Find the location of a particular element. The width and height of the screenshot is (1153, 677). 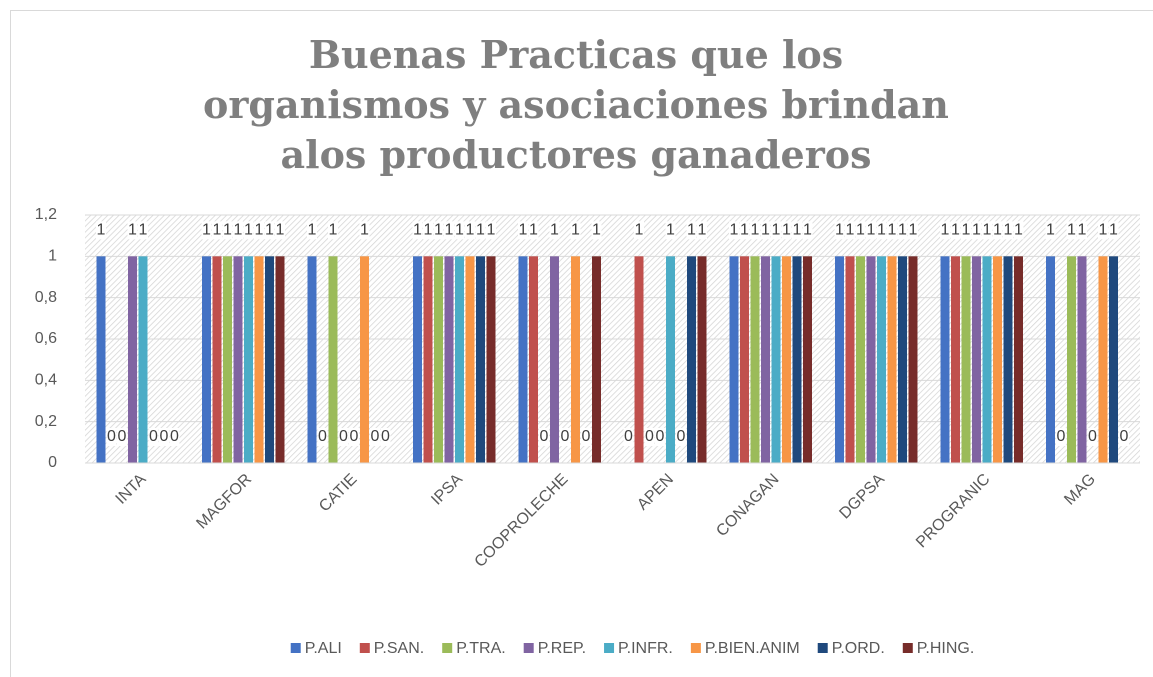

legend-label: P.ALI is located at coordinates (323, 648).